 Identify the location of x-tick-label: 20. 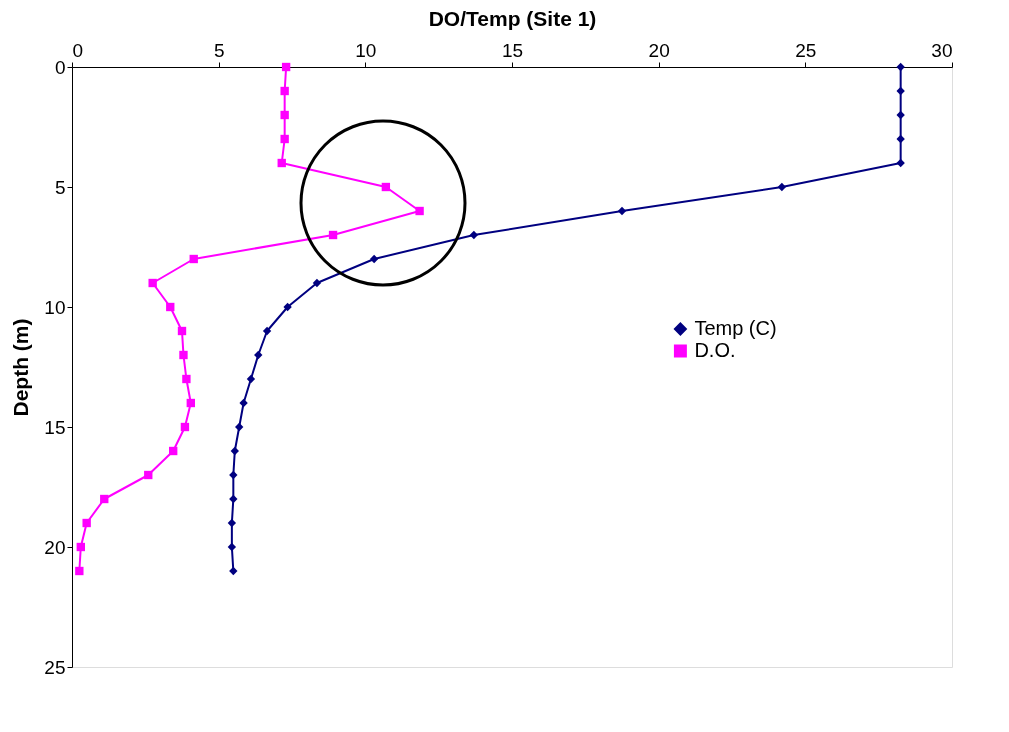
(659, 50).